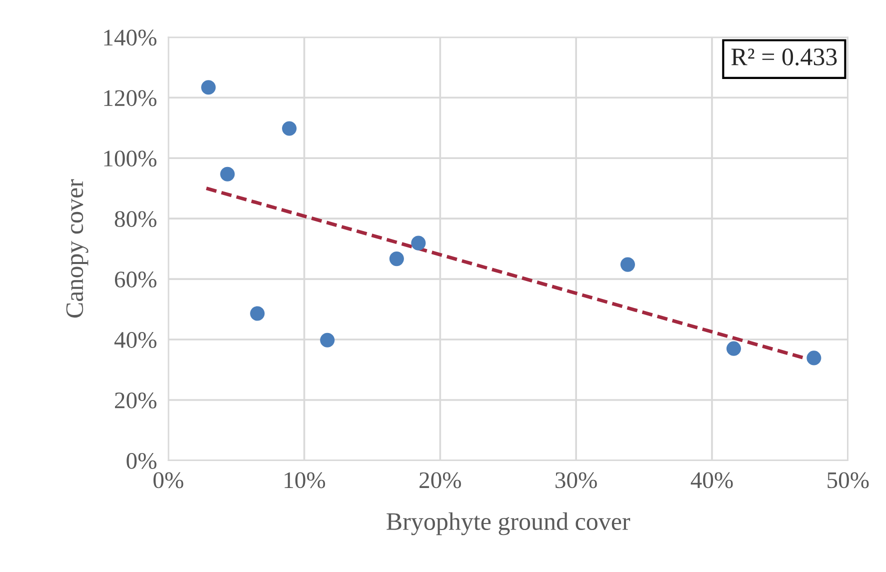  Describe the element at coordinates (305, 480) in the screenshot. I see `x-tick-label: 10%` at that location.